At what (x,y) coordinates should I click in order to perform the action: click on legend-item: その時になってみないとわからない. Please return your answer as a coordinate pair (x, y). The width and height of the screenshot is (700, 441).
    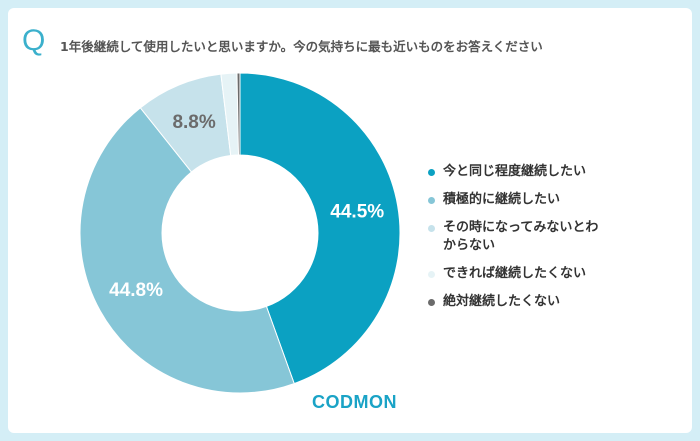
    Looking at the image, I should click on (528, 237).